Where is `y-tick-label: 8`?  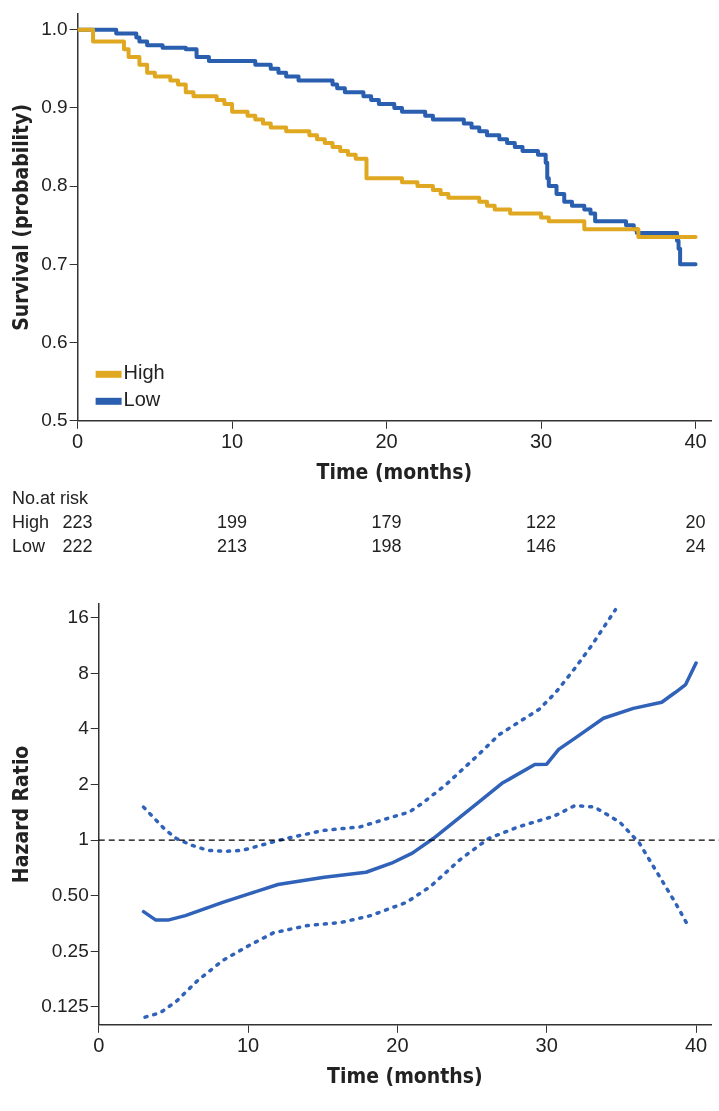
y-tick-label: 8 is located at coordinates (83, 672).